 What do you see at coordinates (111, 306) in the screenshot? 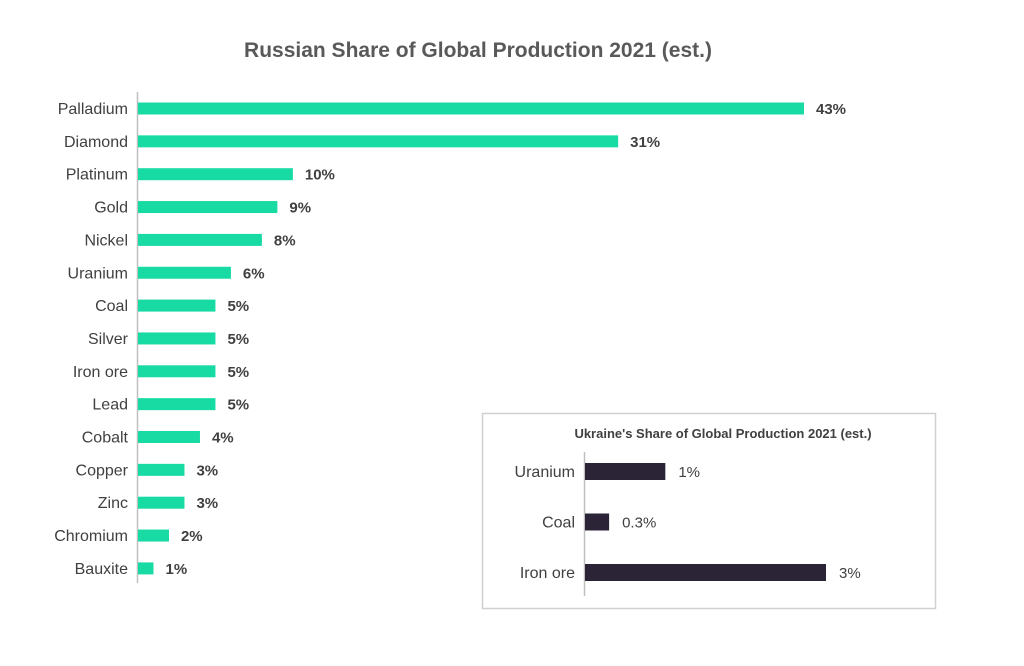
I see `main-category-label-coal: Coal` at bounding box center [111, 306].